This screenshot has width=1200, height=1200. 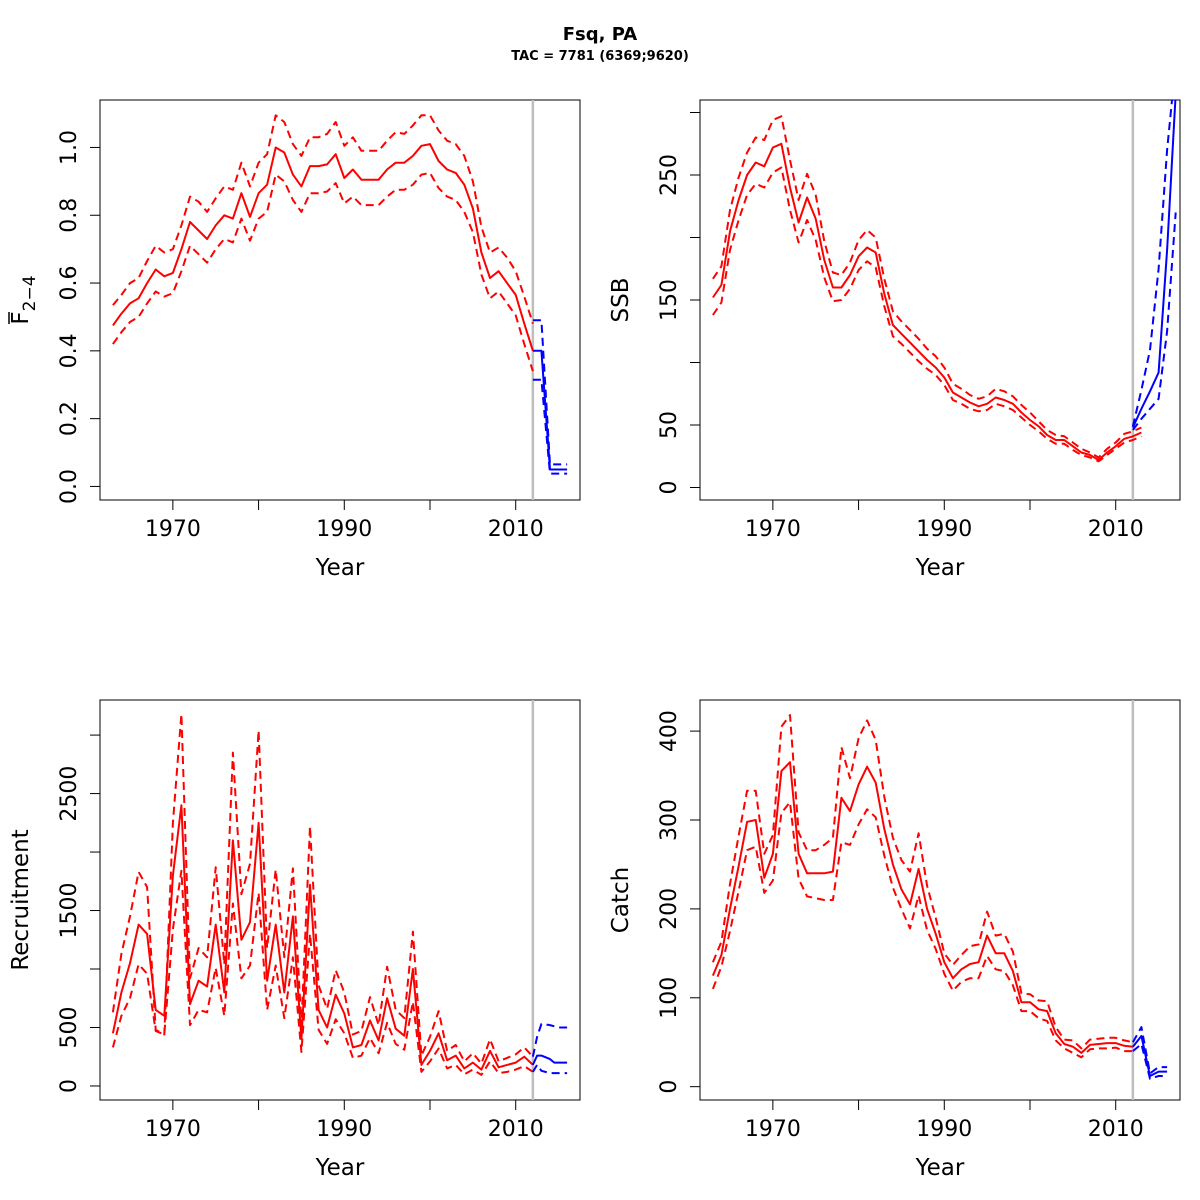 I want to click on ssb-y-tick-label: 50, so click(x=669, y=425).